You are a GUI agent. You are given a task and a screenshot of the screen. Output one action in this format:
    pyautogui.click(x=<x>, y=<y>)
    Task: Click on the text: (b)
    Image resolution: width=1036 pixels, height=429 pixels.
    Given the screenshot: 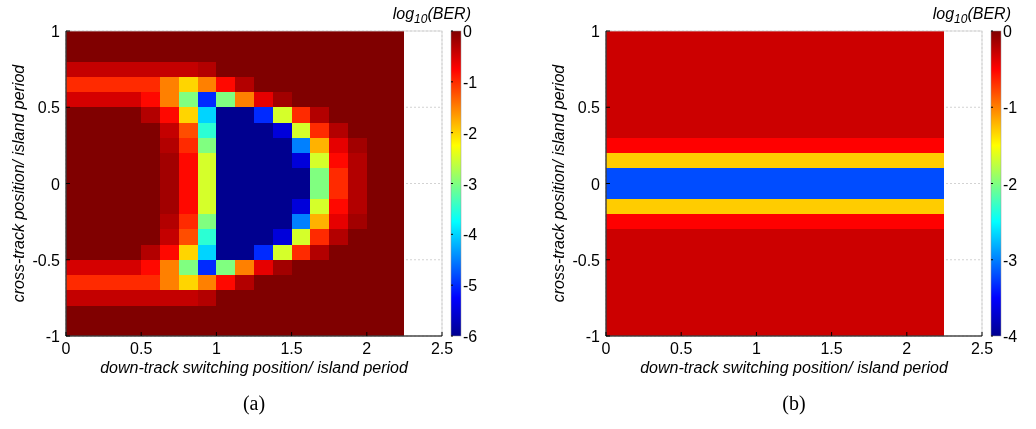 What is the action you would take?
    pyautogui.click(x=794, y=403)
    